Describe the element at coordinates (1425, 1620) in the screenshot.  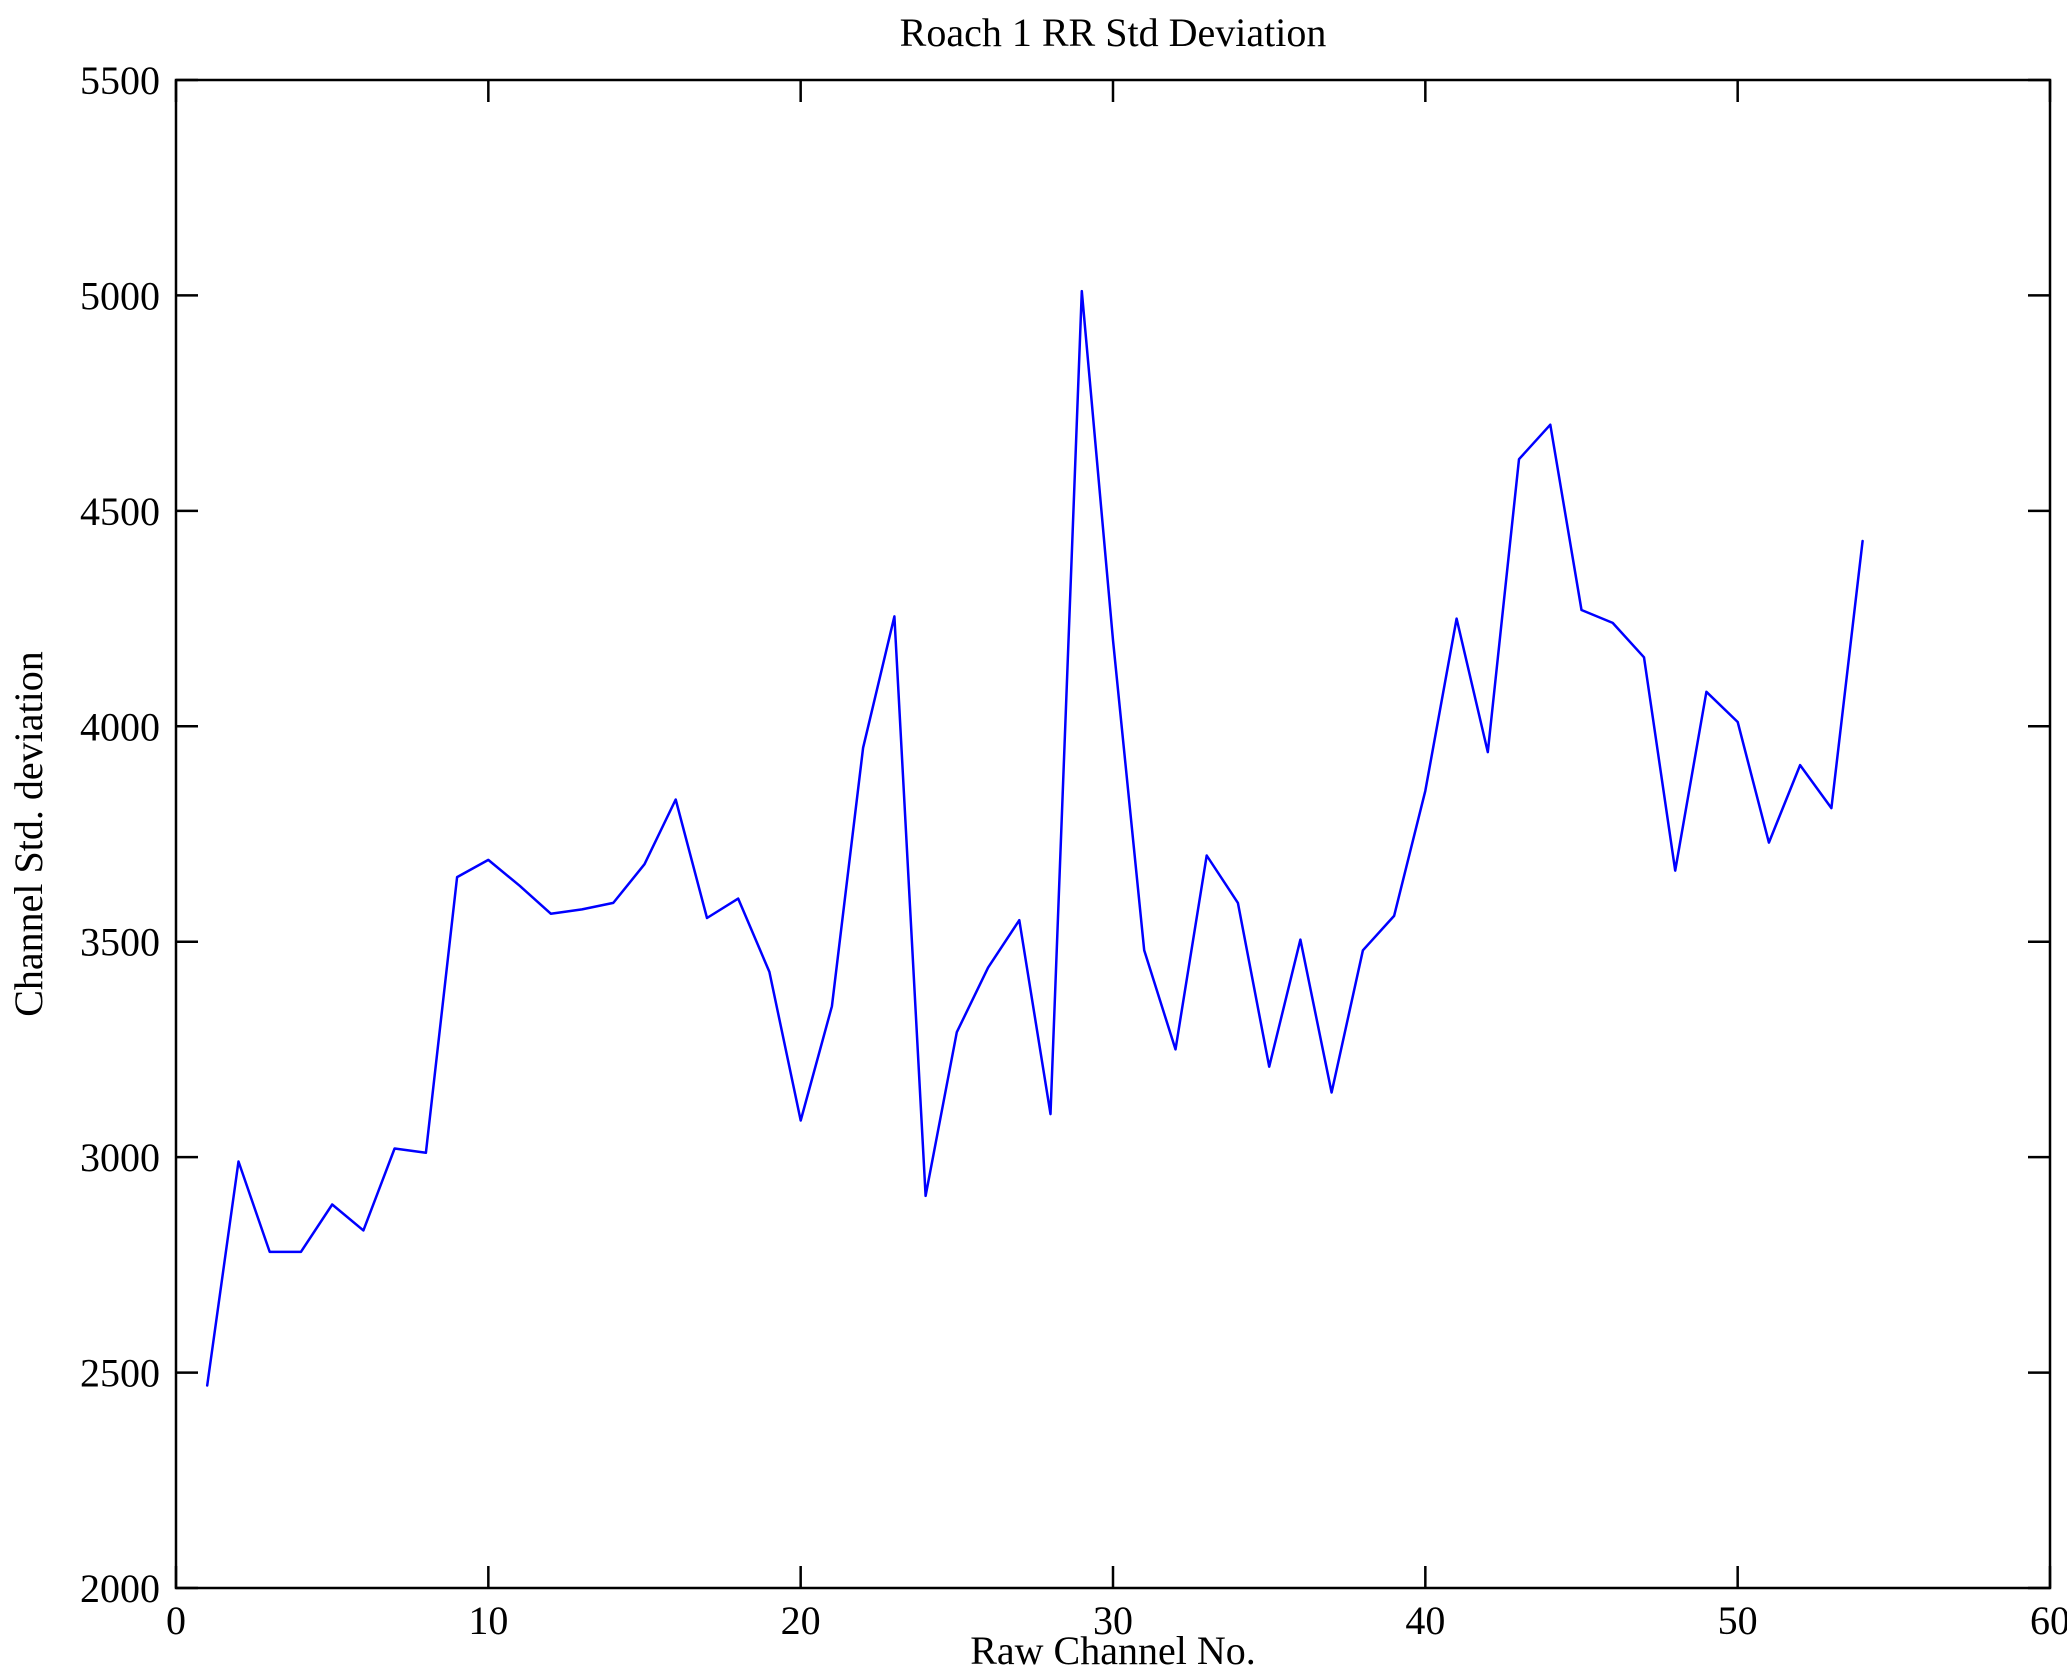
I see `x-tick-label: 40` at that location.